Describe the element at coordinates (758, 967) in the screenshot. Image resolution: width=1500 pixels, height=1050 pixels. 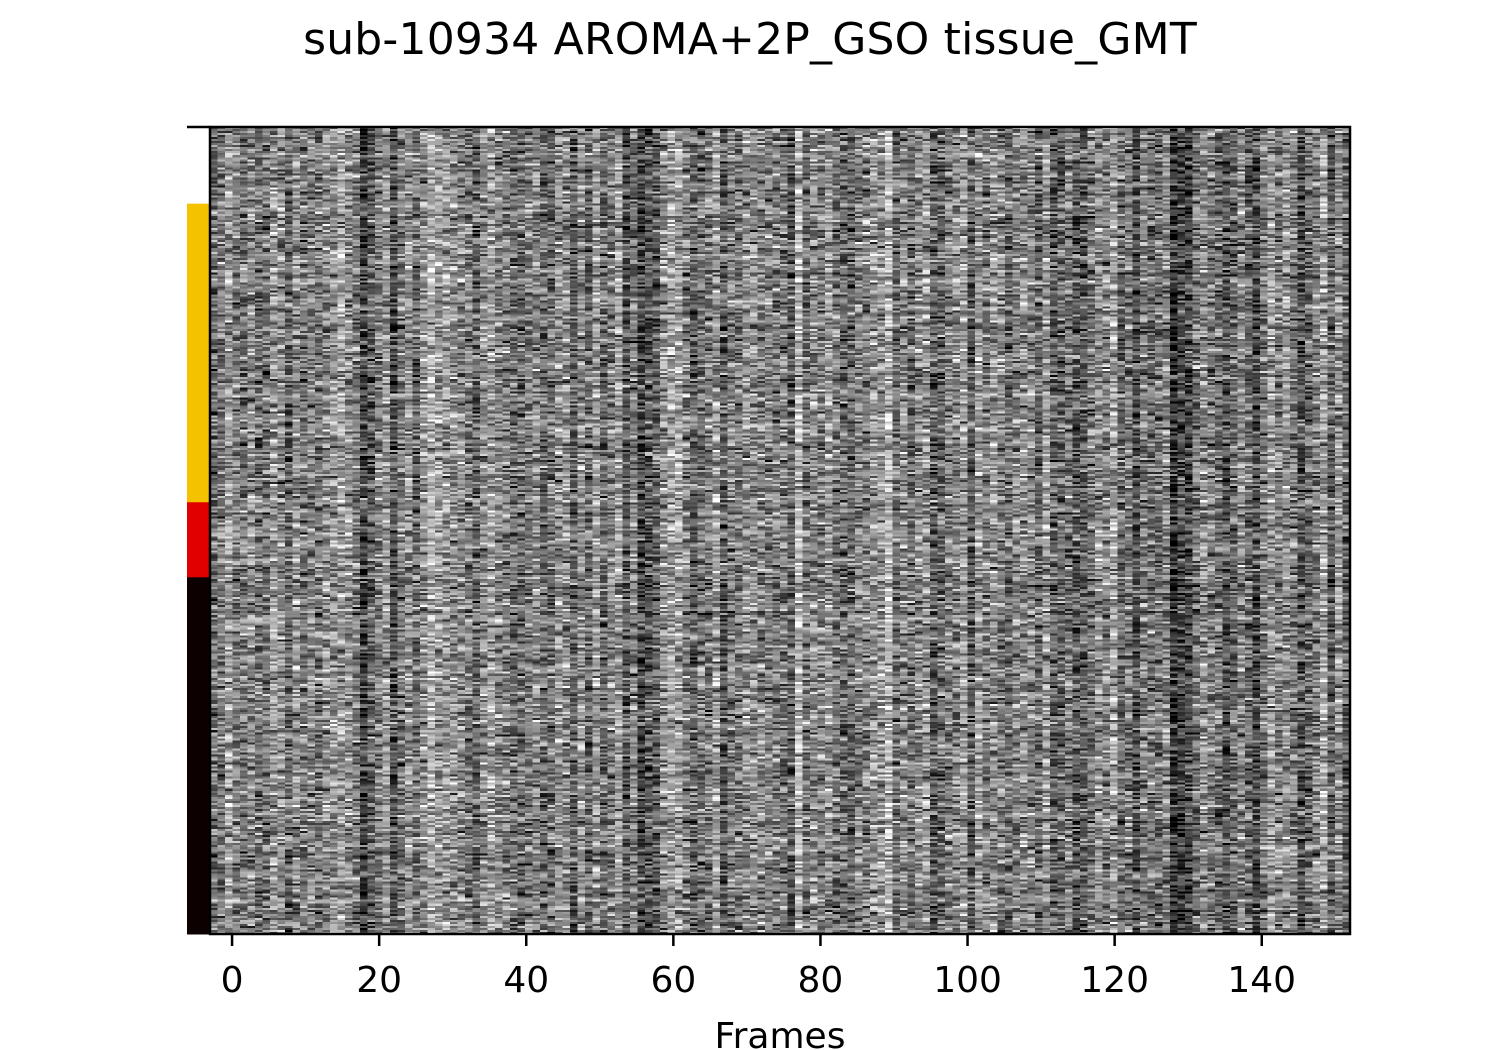
I see `x-axis-ticks: 0 20 40 60 80 100 120 140` at that location.